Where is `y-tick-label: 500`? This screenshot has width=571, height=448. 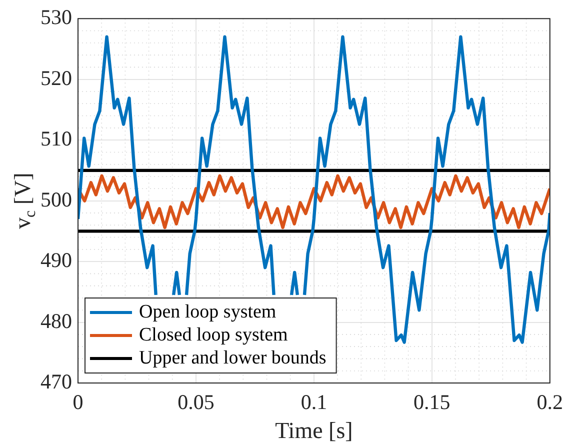 y-tick-label: 500 is located at coordinates (56, 199).